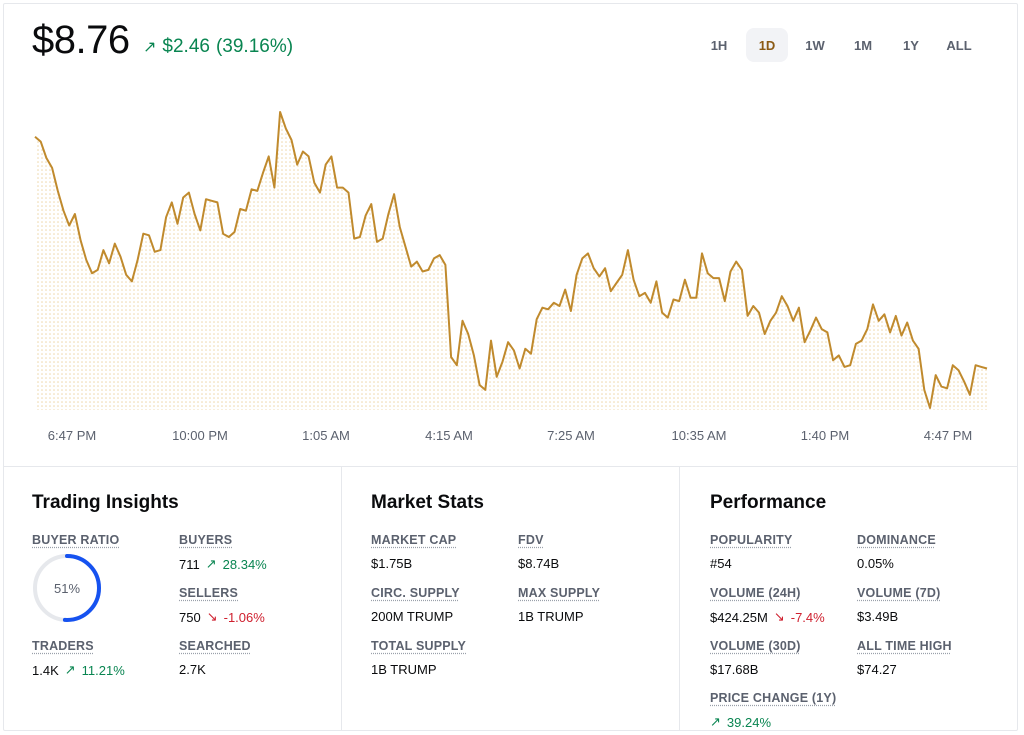  Describe the element at coordinates (415, 604) in the screenshot. I see `circ-supply-stat: CIRC. SUPPLY 200M TRUMP` at that location.